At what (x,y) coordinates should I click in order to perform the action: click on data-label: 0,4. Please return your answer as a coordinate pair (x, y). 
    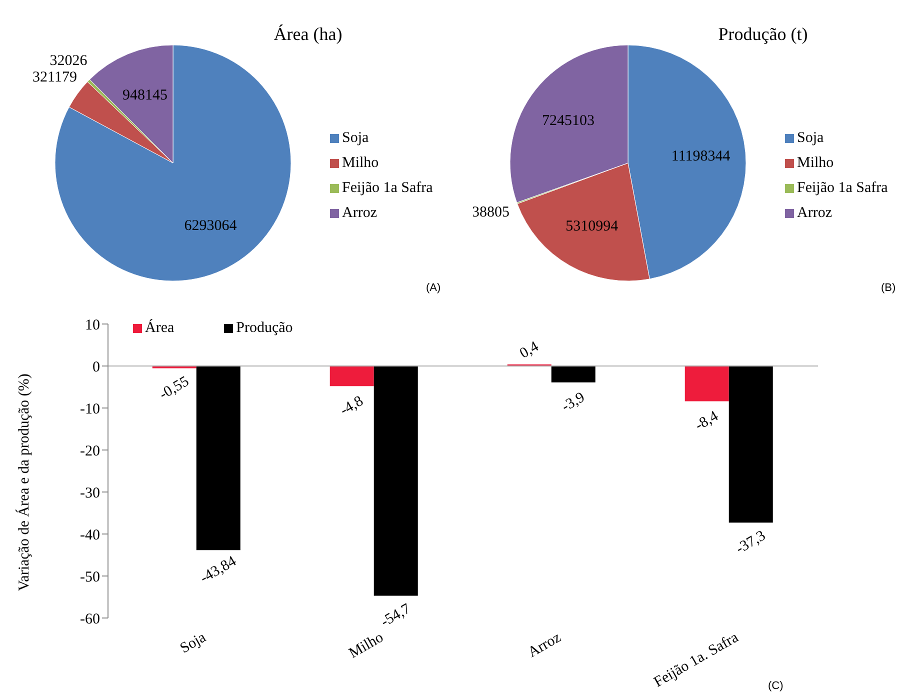
    Looking at the image, I should click on (529, 350).